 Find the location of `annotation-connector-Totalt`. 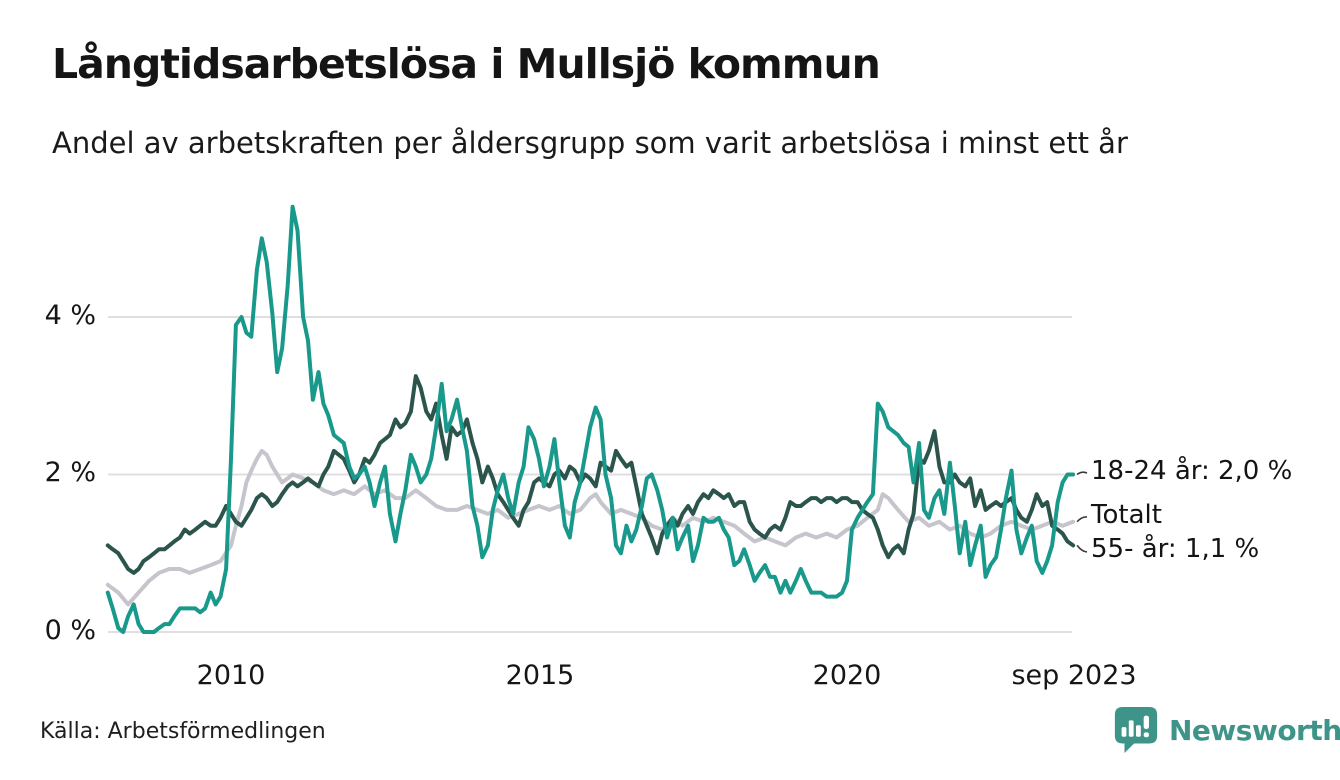

annotation-connector-Totalt is located at coordinates (1082, 519).